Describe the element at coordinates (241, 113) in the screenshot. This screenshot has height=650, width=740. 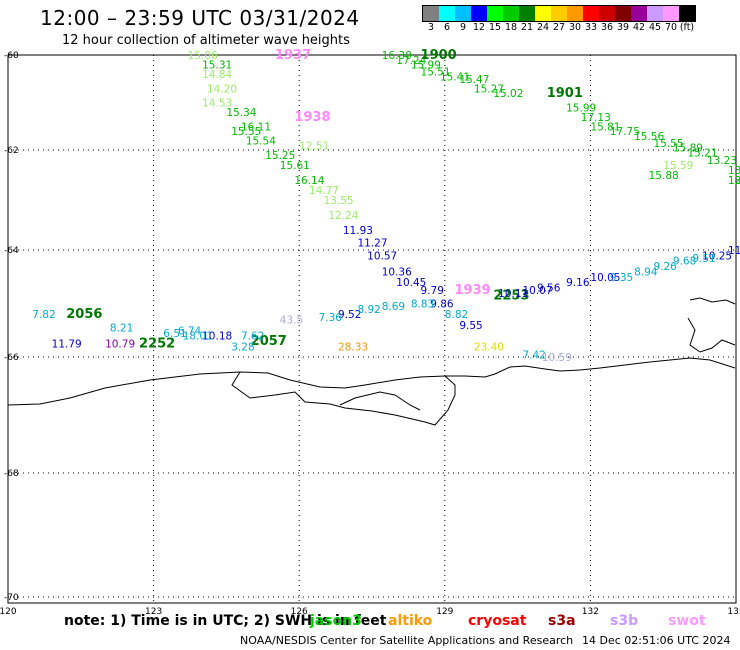
I see `wave-height-label: 15.34` at that location.